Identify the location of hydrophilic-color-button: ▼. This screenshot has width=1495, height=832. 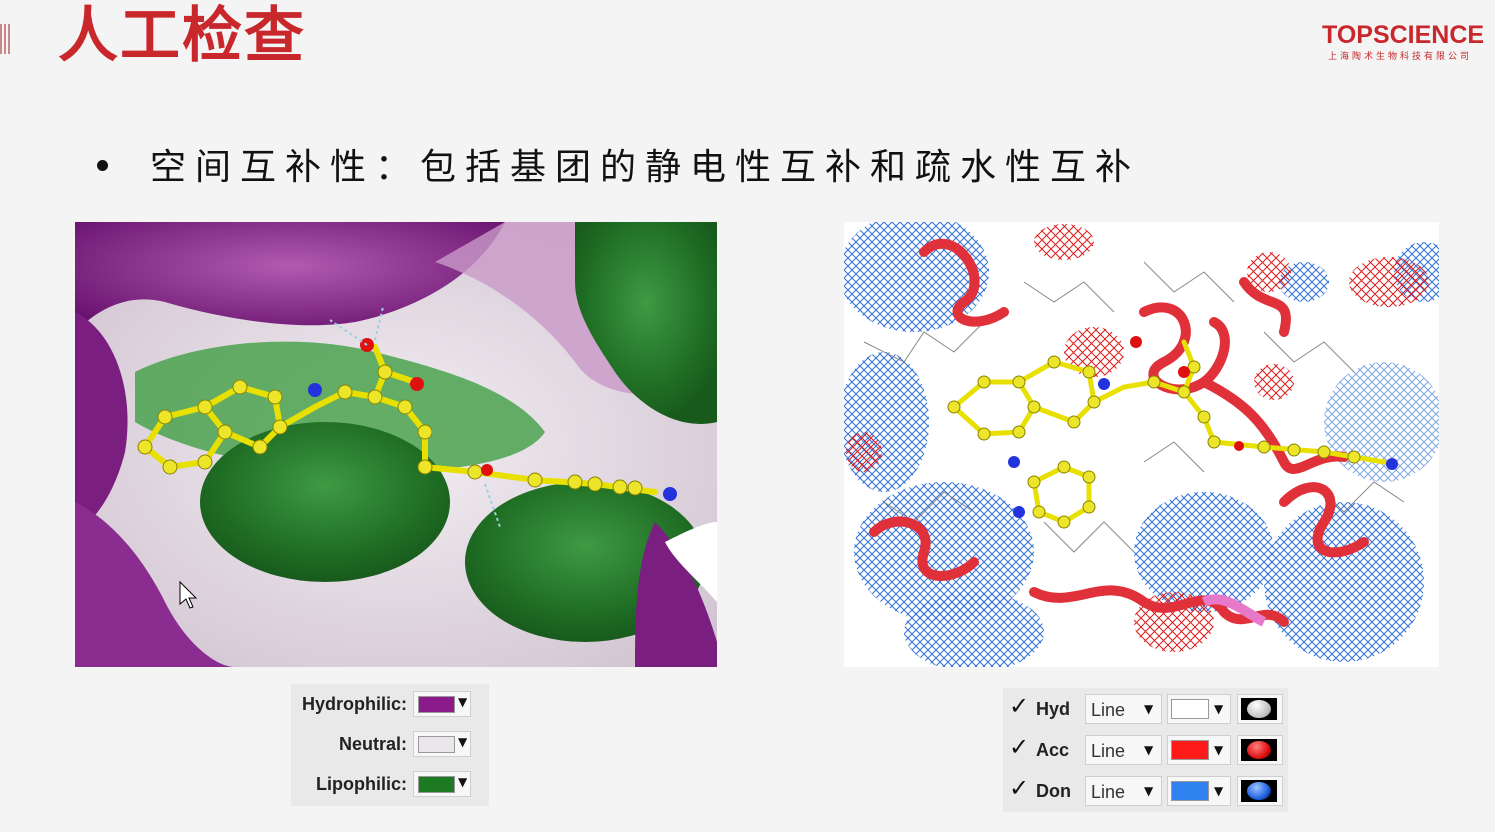
(442, 704).